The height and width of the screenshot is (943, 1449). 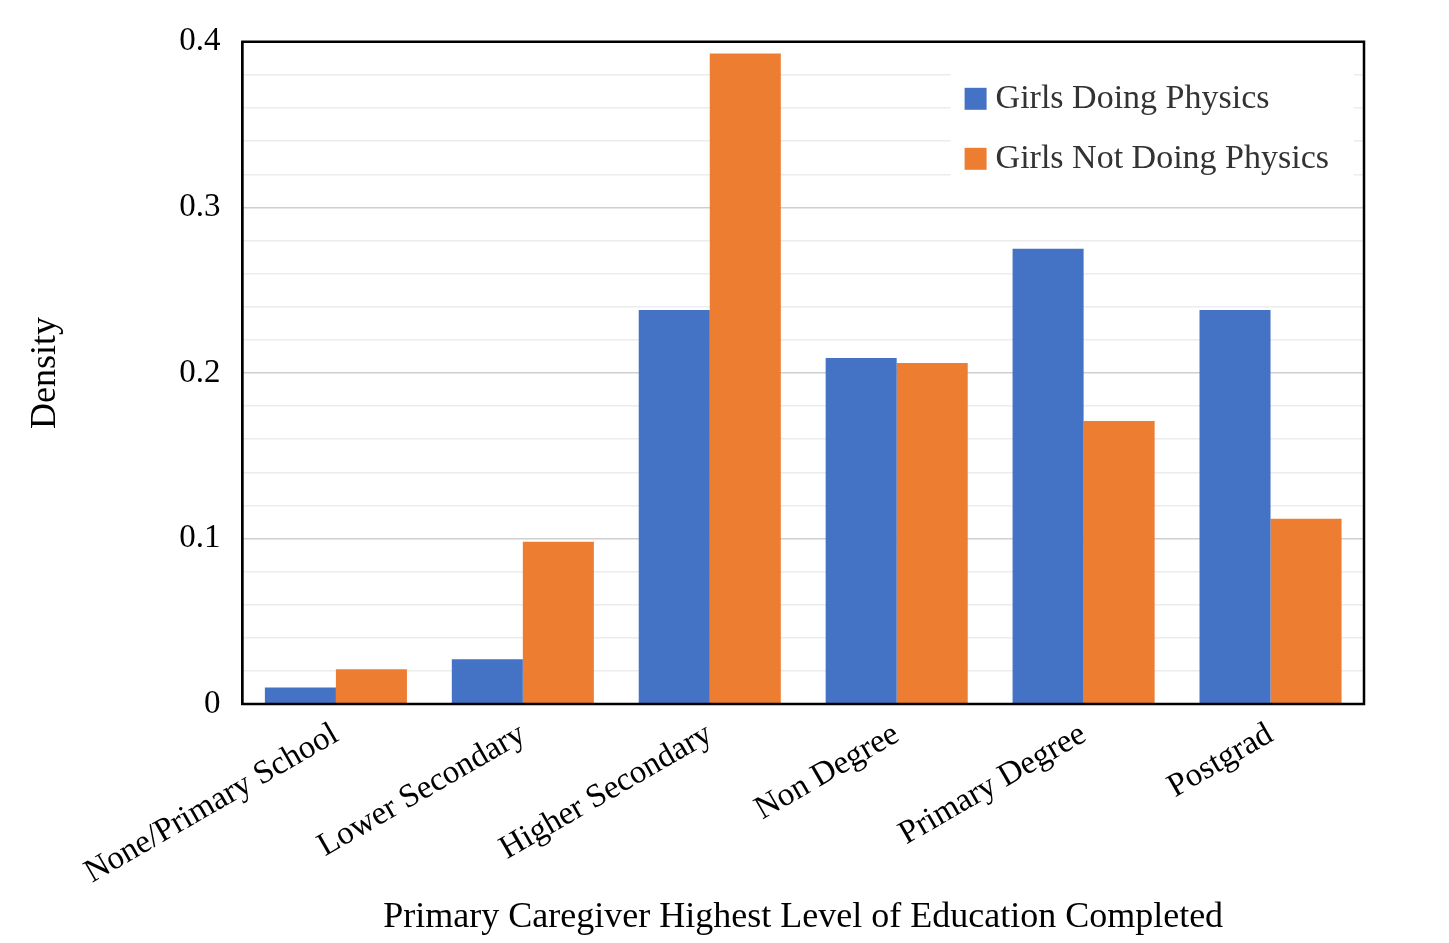 What do you see at coordinates (1132, 96) in the screenshot?
I see `legend-label: Girls Doing Physics` at bounding box center [1132, 96].